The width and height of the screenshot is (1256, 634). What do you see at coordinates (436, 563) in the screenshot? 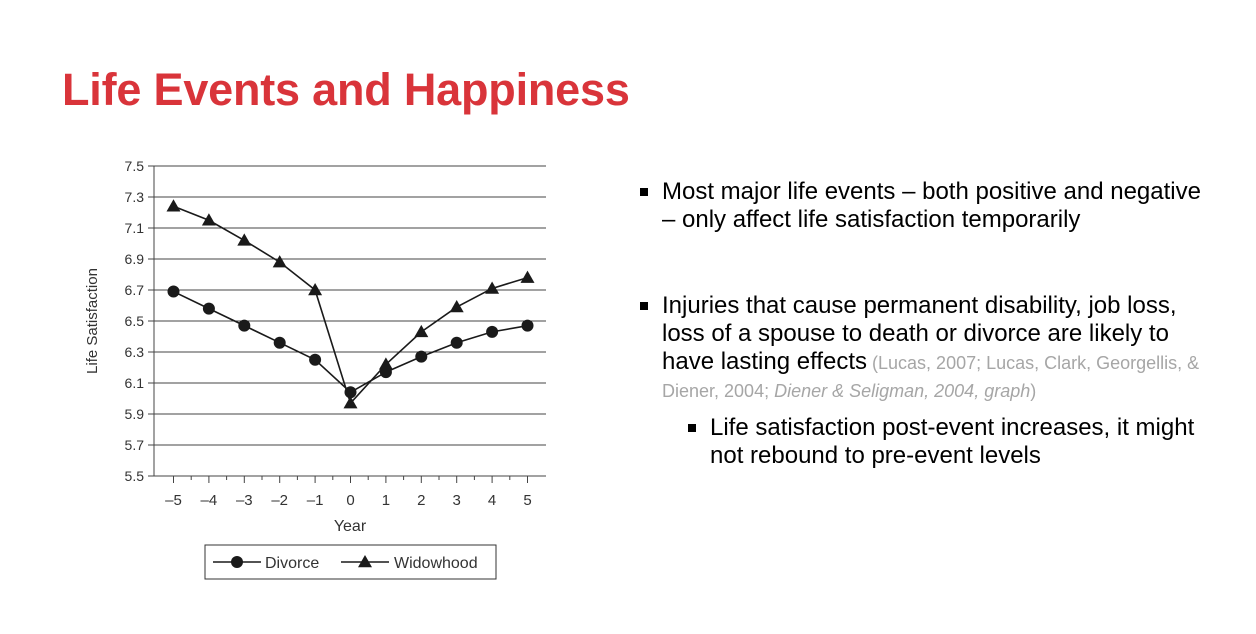
I see `legend-label-widowhood: Widowhood` at bounding box center [436, 563].